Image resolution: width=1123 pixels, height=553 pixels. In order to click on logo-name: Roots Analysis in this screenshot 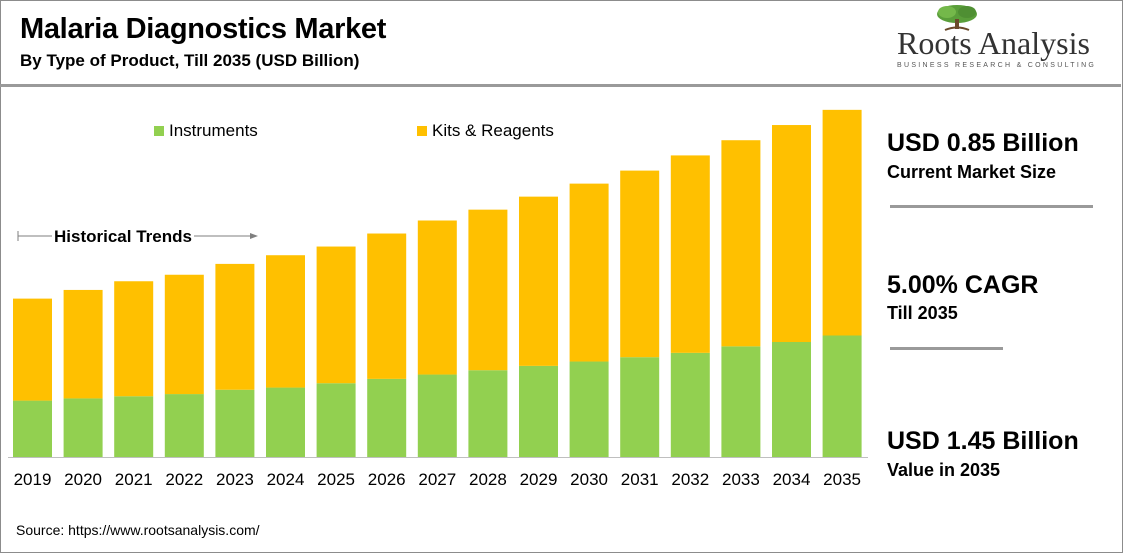, I will do `click(993, 43)`.